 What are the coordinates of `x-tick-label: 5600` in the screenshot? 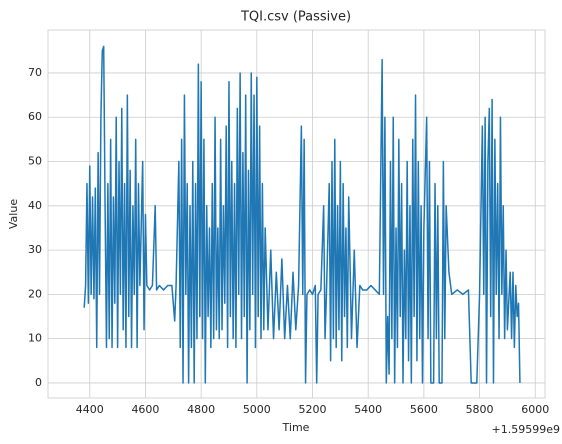 It's located at (424, 409).